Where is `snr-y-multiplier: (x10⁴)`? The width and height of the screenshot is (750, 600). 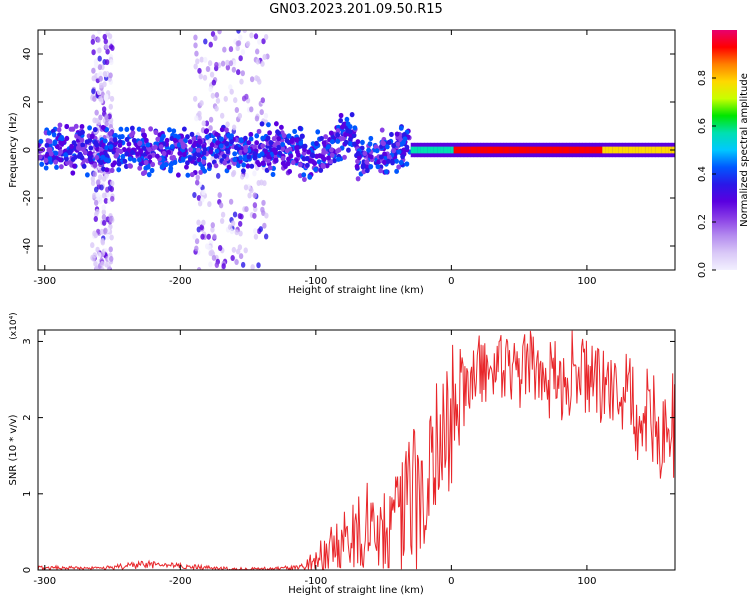
snr-y-multiplier: (x10⁴) is located at coordinates (14, 325).